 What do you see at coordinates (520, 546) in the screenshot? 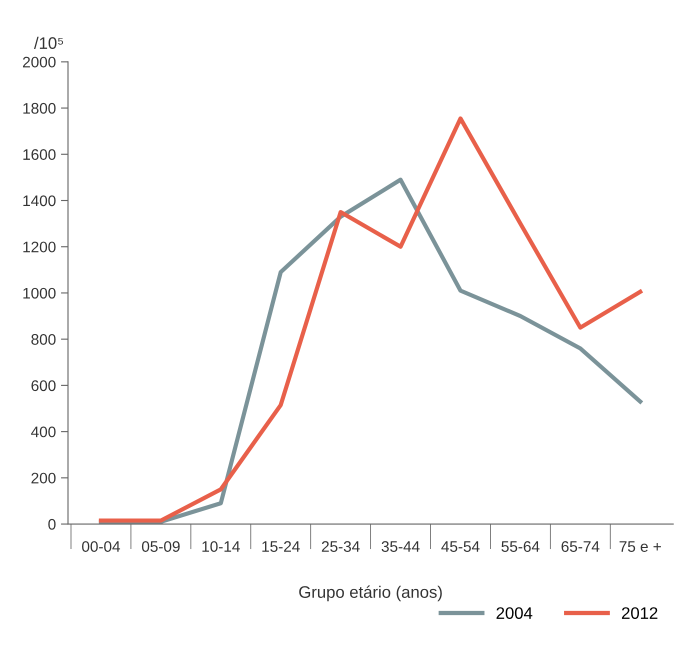
I see `x-tick-label: 55-64` at bounding box center [520, 546].